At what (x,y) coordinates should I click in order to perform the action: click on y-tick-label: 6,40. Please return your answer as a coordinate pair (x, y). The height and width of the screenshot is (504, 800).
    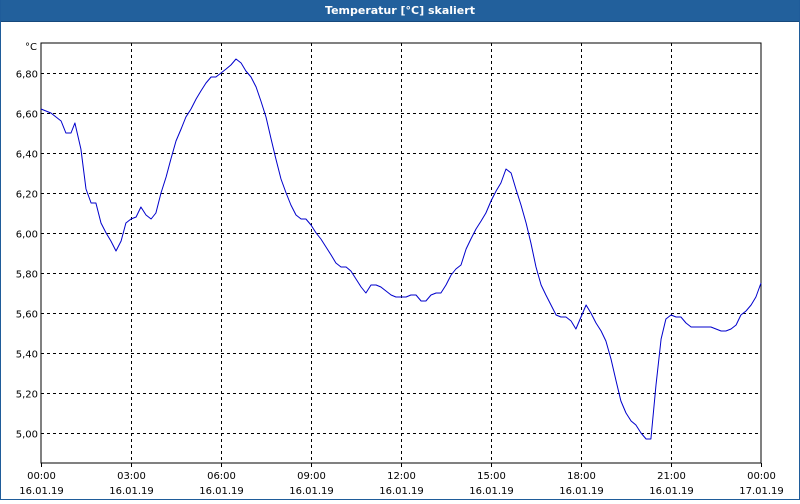
    Looking at the image, I should click on (27, 155).